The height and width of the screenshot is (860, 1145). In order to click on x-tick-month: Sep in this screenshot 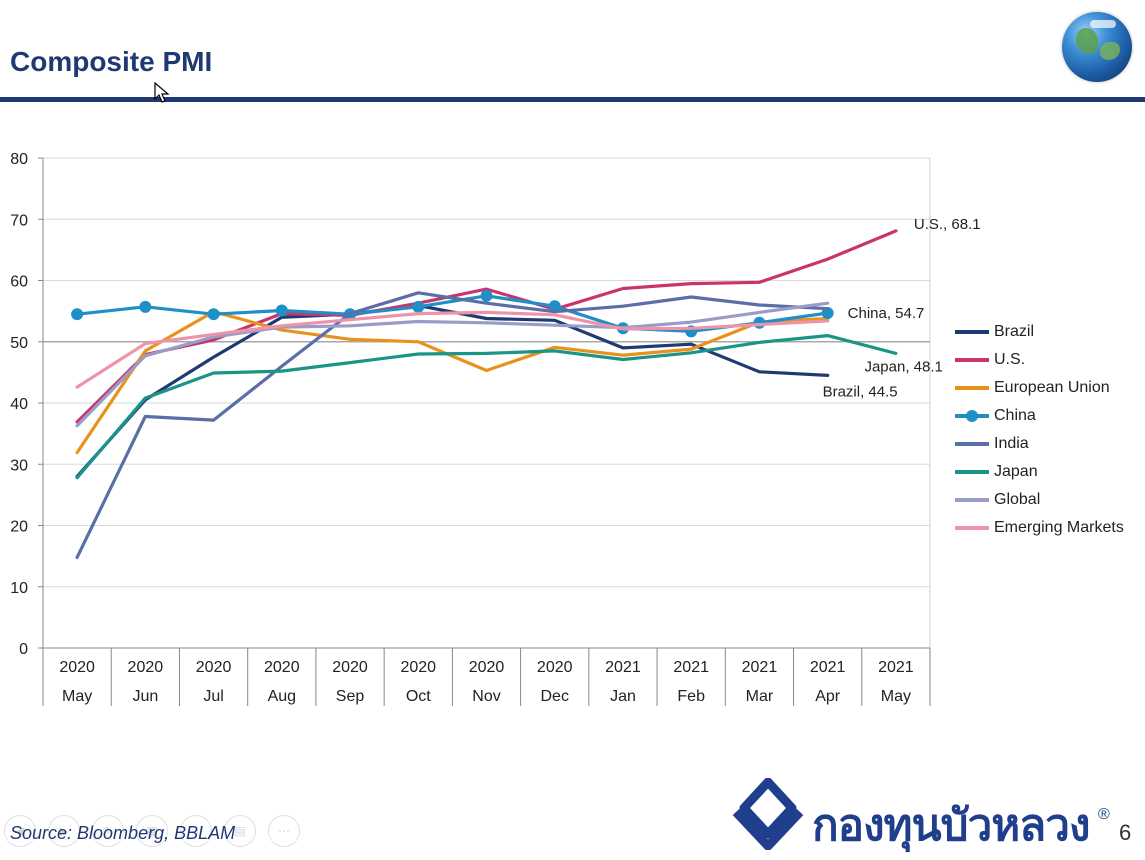, I will do `click(350, 696)`.